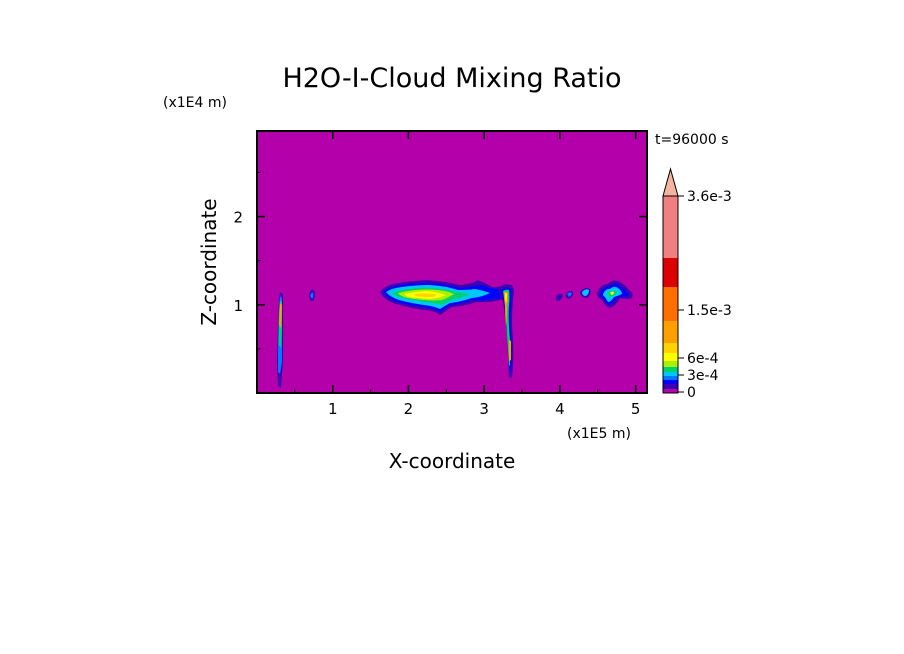  I want to click on feature-column-left, so click(280, 340).